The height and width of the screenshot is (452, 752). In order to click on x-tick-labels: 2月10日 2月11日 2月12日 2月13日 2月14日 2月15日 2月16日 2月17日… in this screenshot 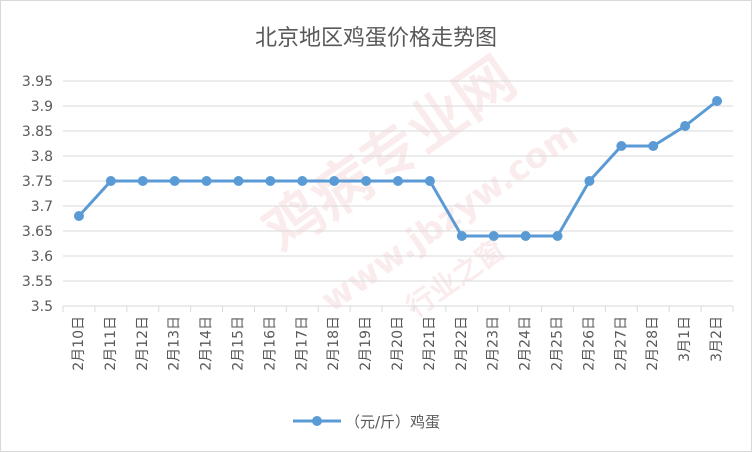, I will do `click(398, 343)`.